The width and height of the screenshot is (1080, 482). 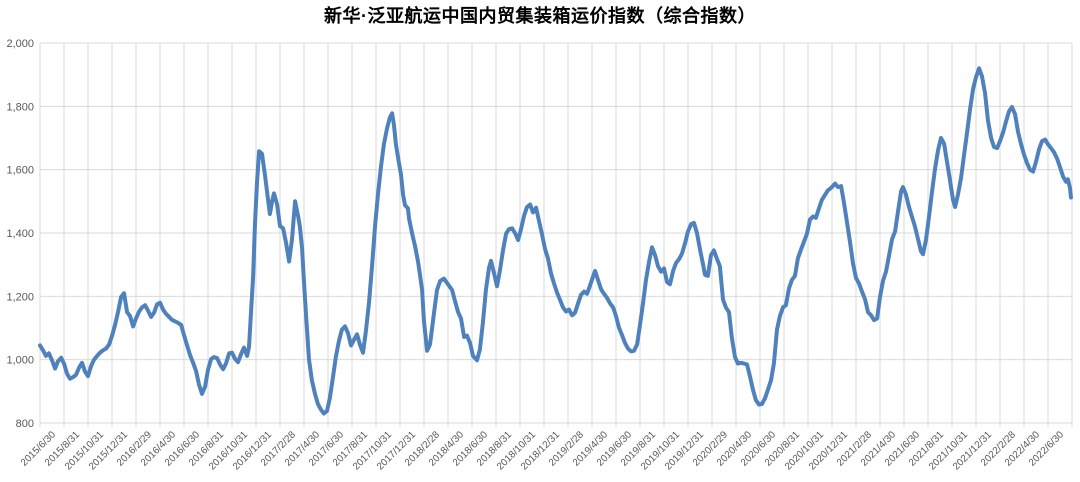 I want to click on y-axis-tick-label: 1,200, so click(x=20, y=297).